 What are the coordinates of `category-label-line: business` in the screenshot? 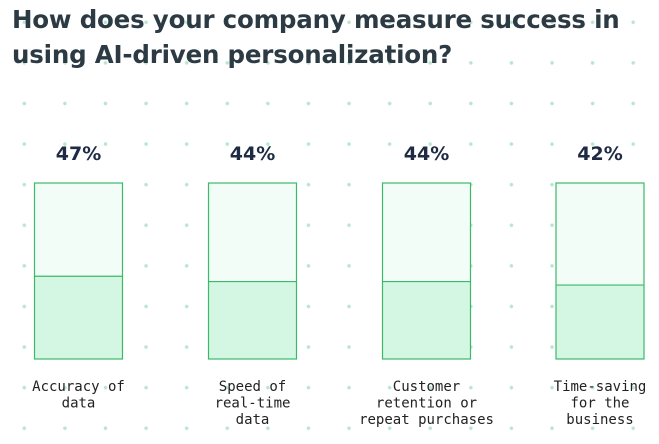 It's located at (599, 420).